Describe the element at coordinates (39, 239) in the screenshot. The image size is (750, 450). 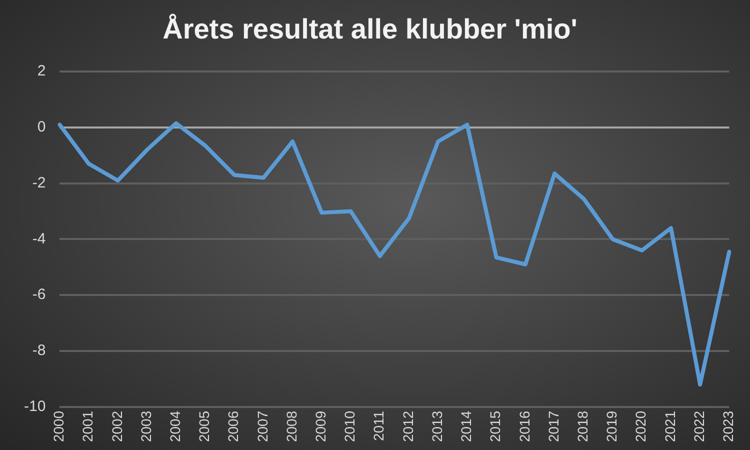
I see `y-tick-label: -4` at that location.